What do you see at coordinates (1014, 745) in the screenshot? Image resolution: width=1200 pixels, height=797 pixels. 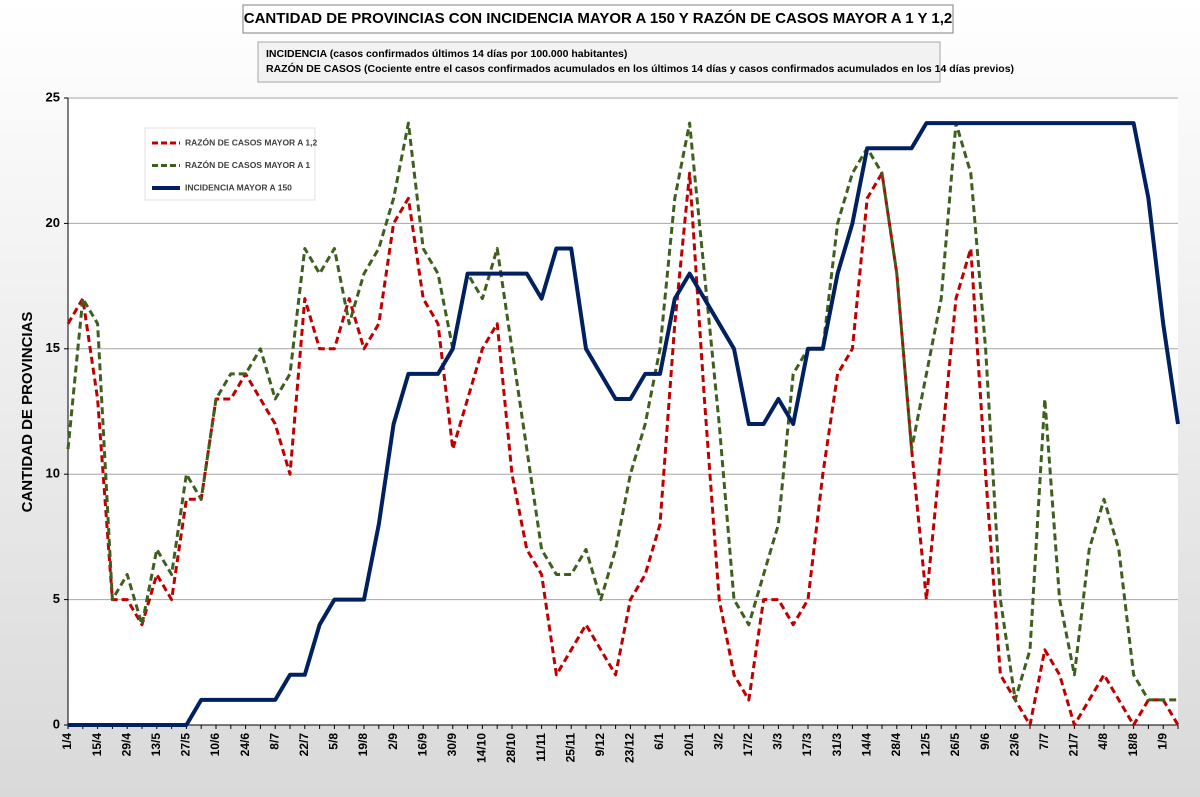 I see `x-tick-label: 23/6` at bounding box center [1014, 745].